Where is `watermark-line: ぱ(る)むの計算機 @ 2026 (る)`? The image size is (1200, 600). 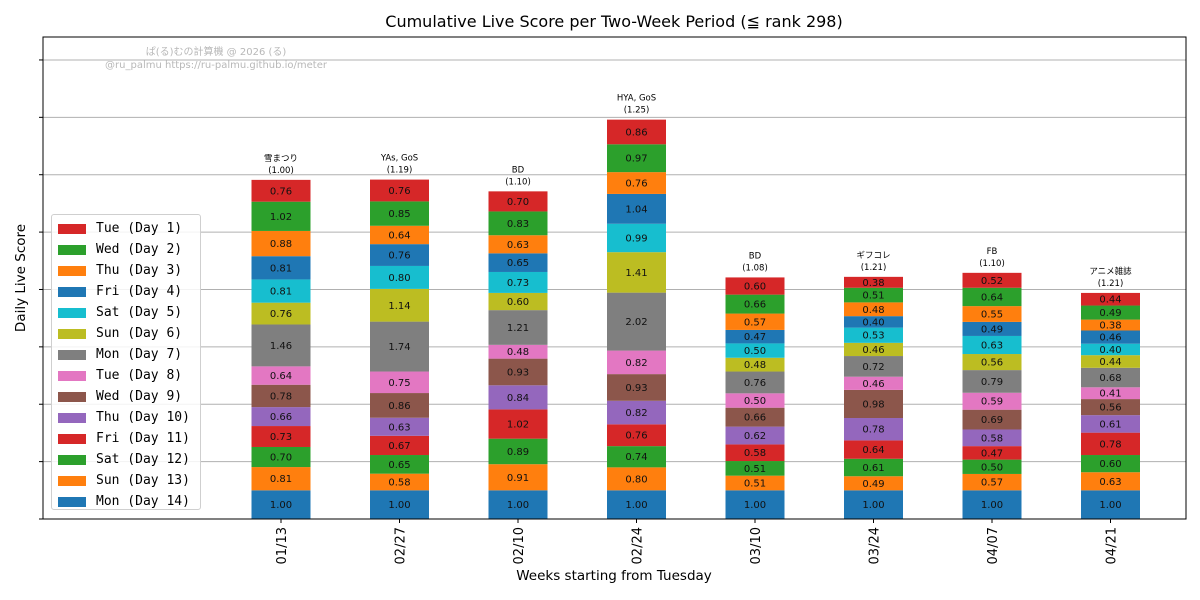
watermark-line: ぱ(る)むの計算機 @ 2026 (る) is located at coordinates (216, 52).